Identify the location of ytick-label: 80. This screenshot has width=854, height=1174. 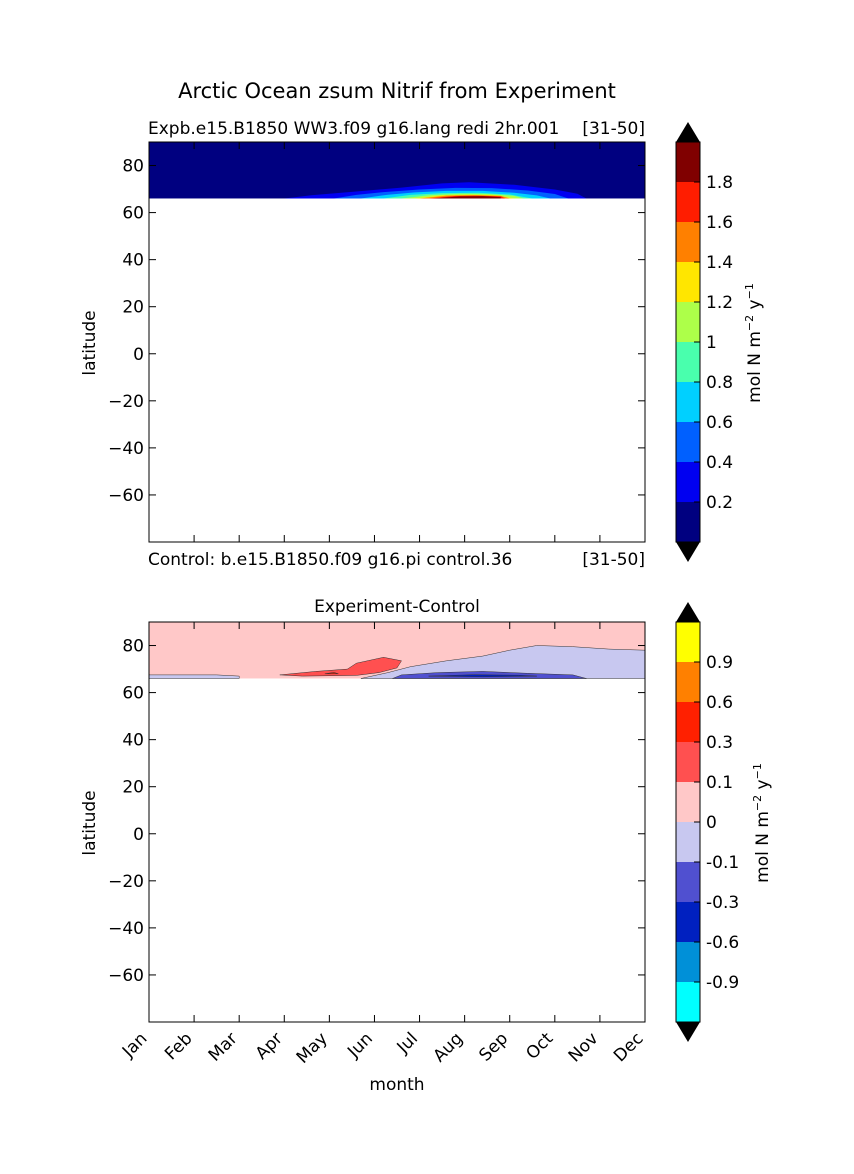
(133, 167).